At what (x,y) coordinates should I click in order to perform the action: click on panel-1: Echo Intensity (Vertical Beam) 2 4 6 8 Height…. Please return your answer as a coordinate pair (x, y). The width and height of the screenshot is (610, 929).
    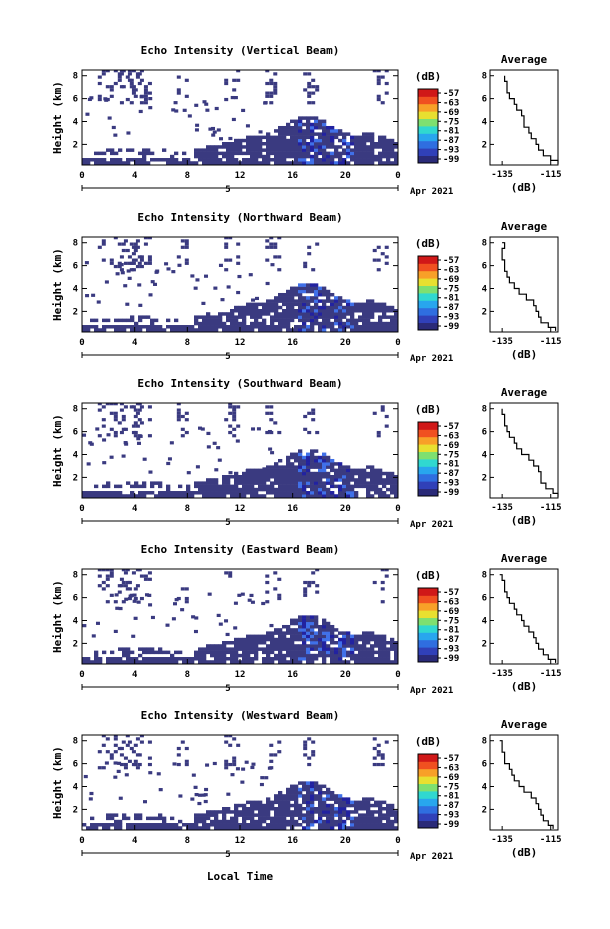
    Looking at the image, I should click on (306, 120).